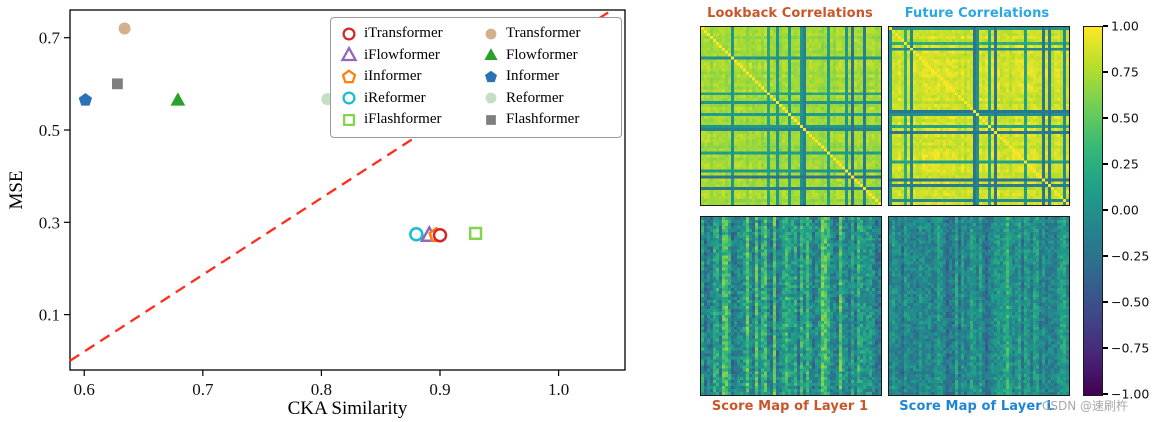  I want to click on heatmap-title-score-map-layer-L: Score Map of Layer L, so click(977, 406).